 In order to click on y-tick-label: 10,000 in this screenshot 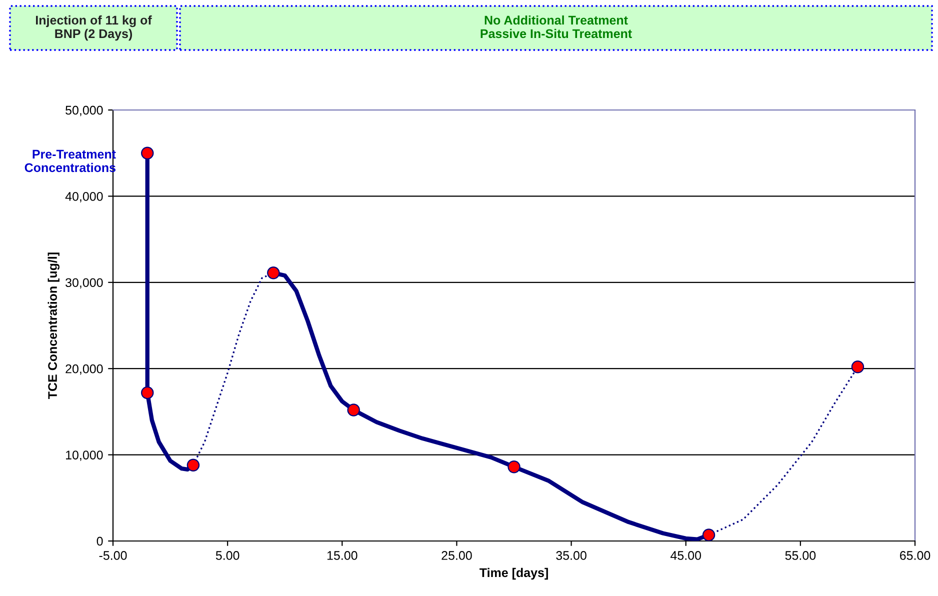, I will do `click(84, 455)`.